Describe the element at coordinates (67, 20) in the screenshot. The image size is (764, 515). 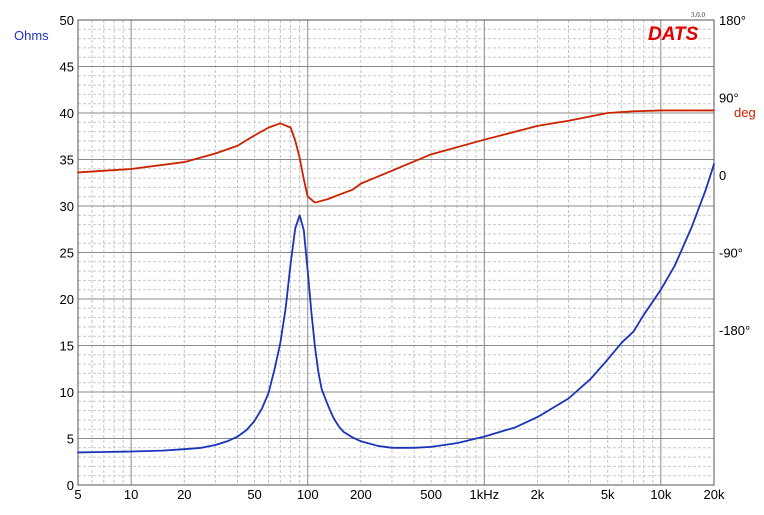
I see `y-tick-label: 50` at that location.